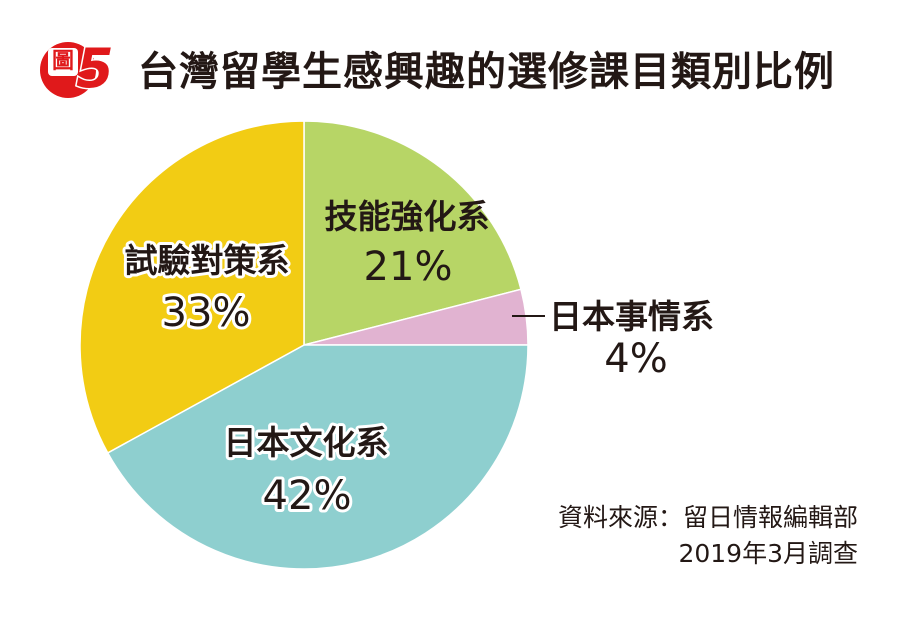 Image resolution: width=910 pixels, height=621 pixels. I want to click on chart-title: 台灣留學生感興趣的選修課目類別比例, so click(486, 72).